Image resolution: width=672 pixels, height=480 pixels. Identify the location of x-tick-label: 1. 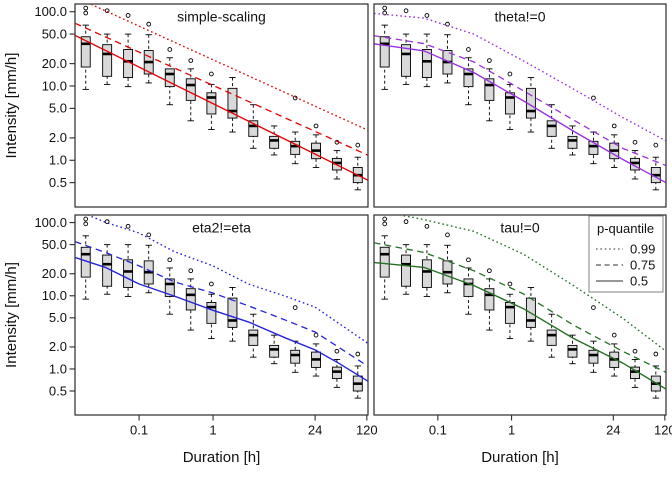
(212, 430).